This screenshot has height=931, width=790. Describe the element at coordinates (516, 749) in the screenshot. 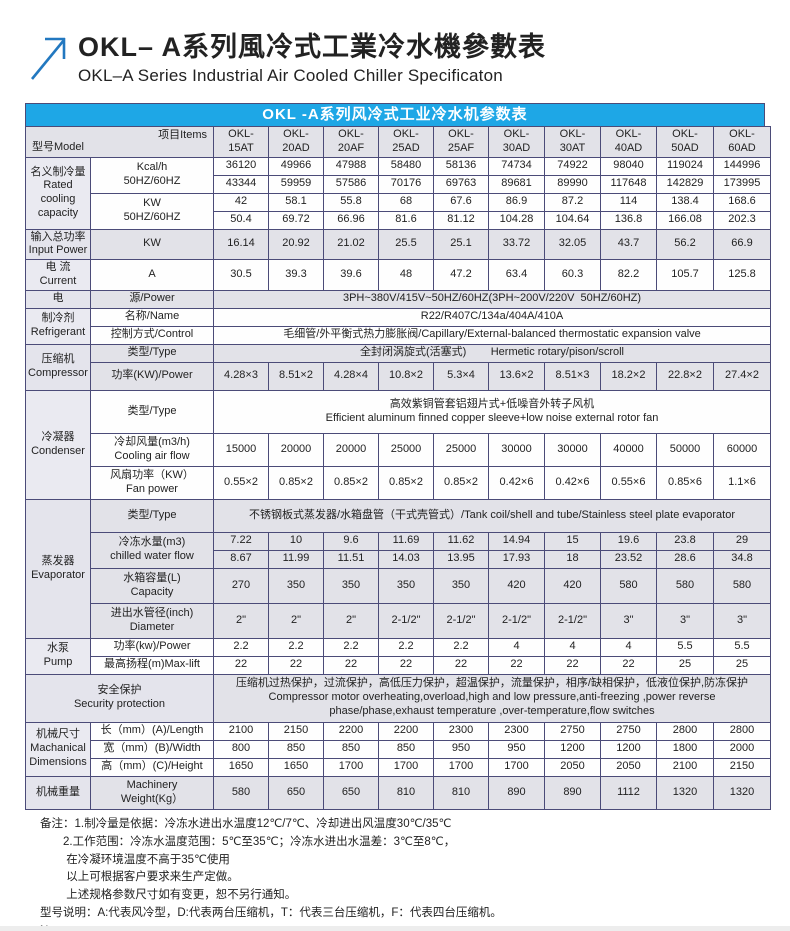

I see `value-cell: 950` at that location.